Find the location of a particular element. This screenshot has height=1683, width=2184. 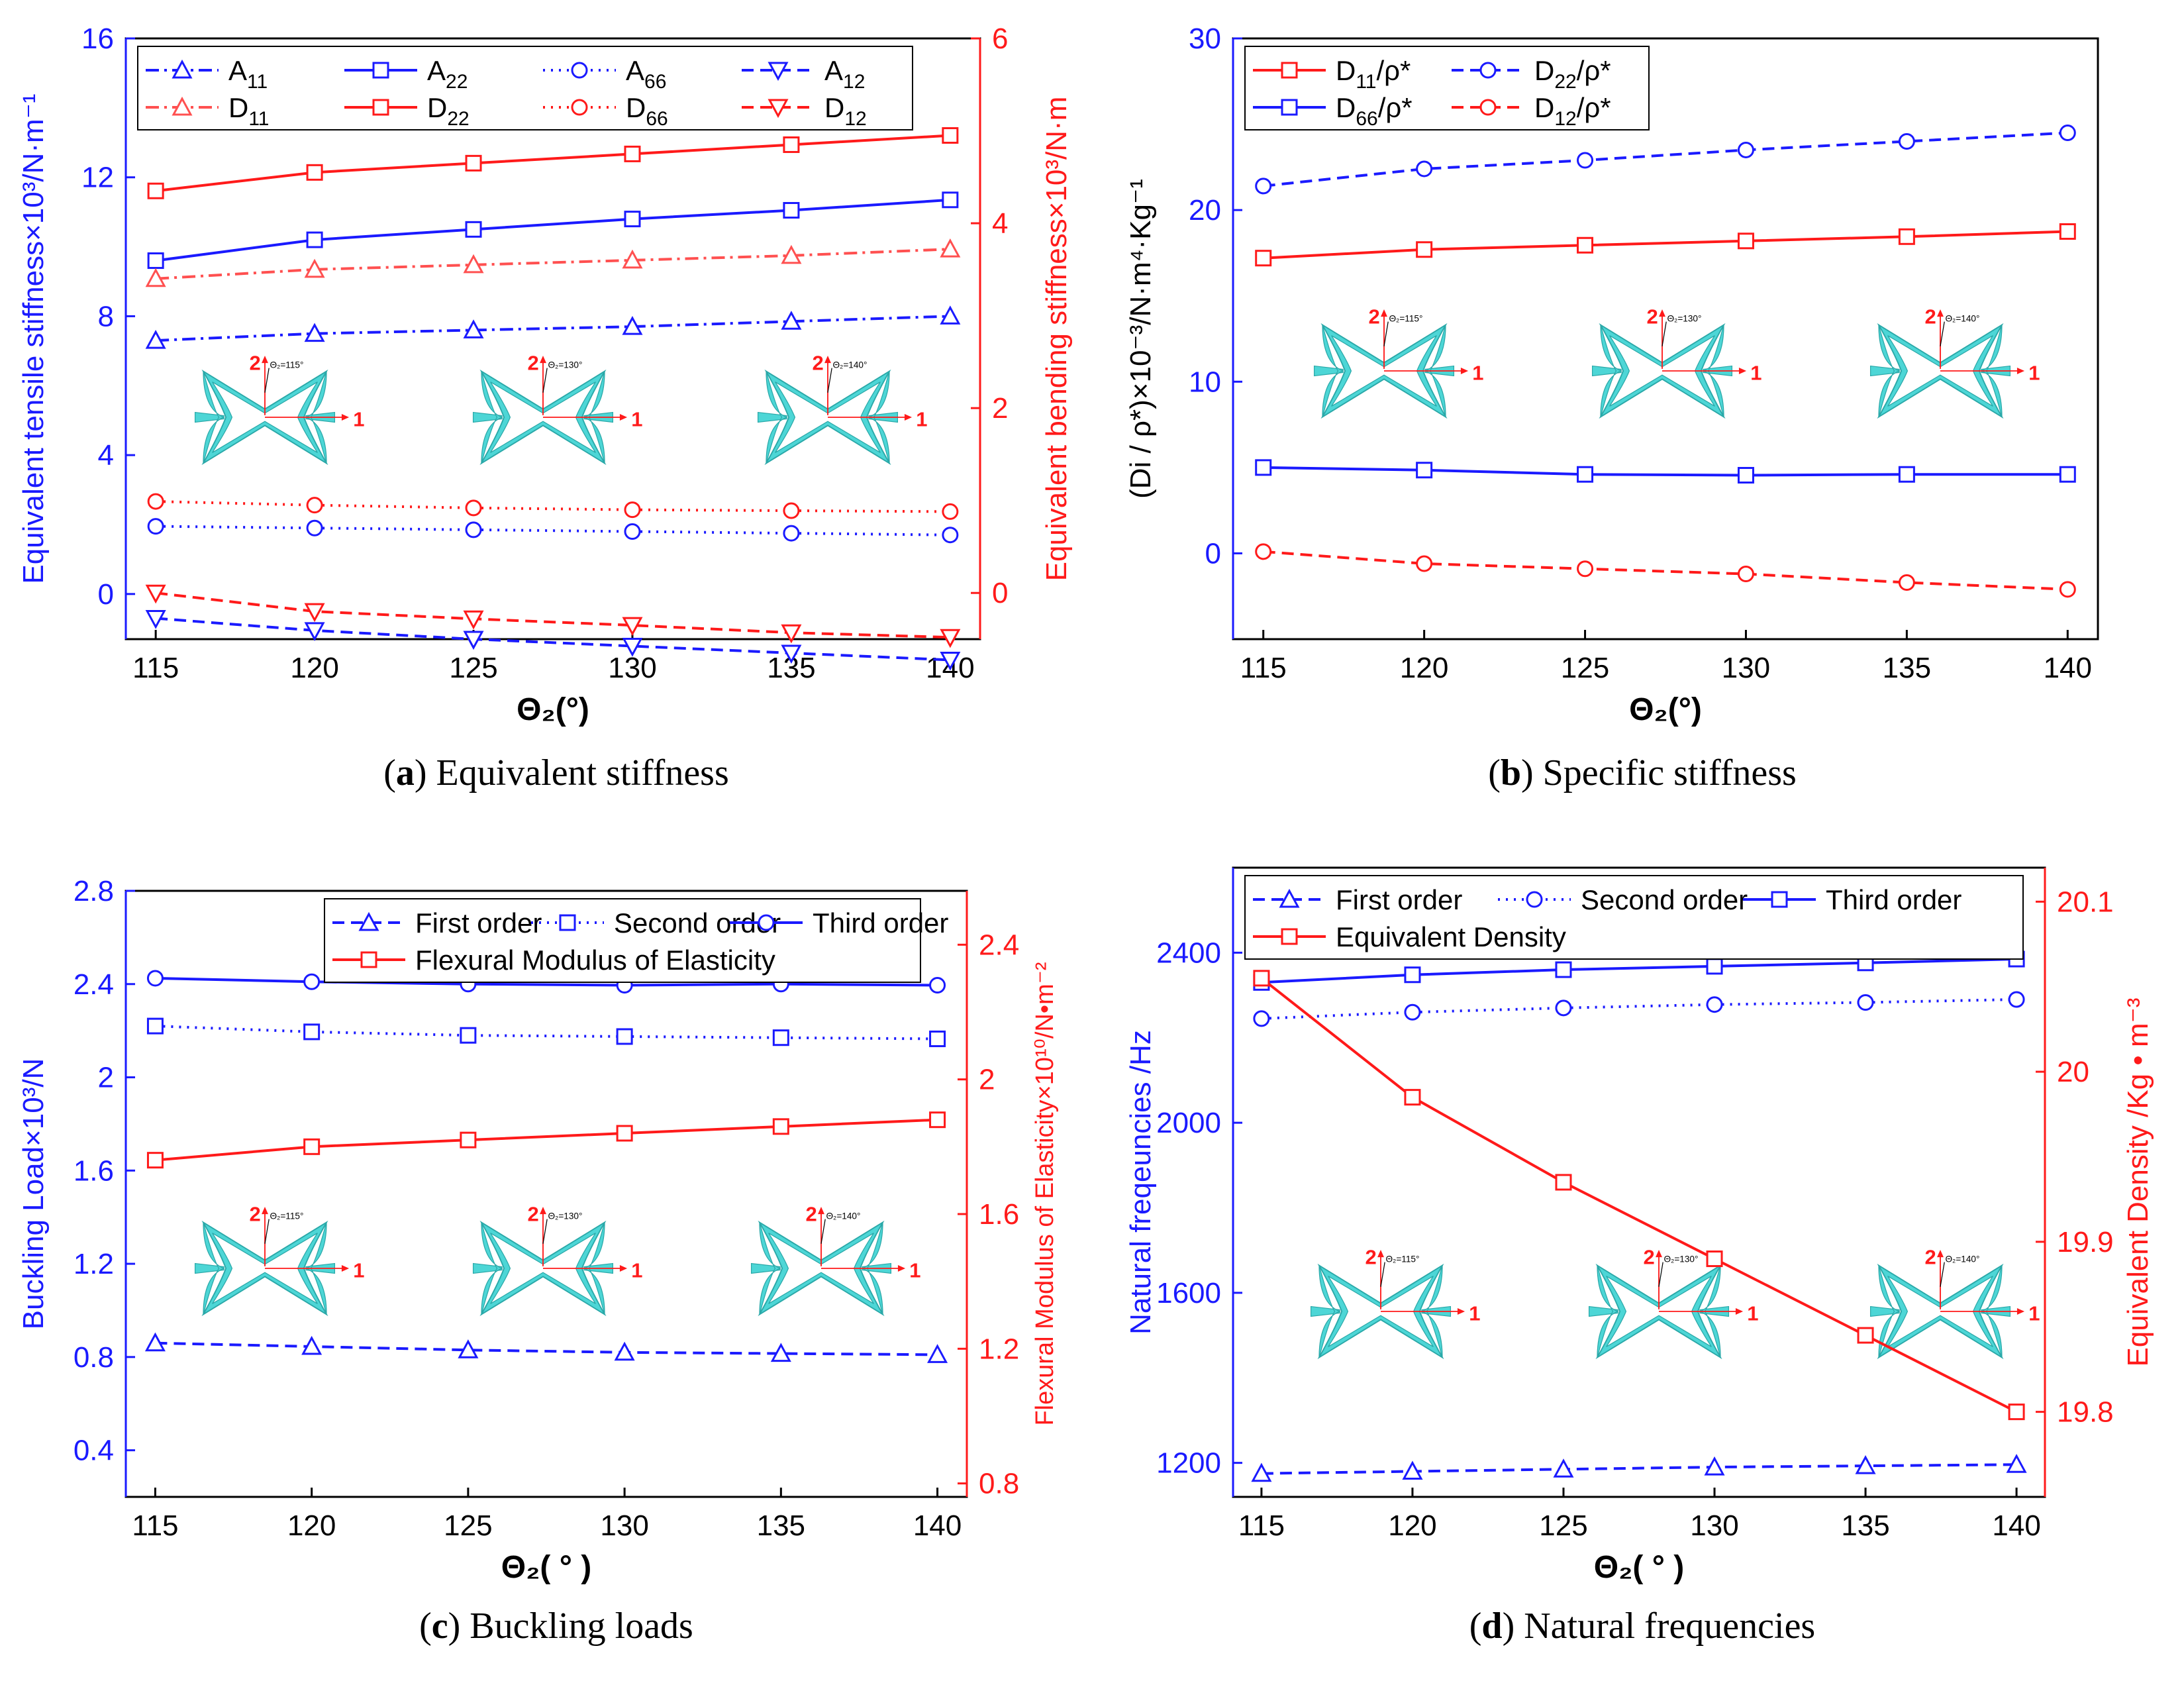

series-a11 is located at coordinates (553, 327).